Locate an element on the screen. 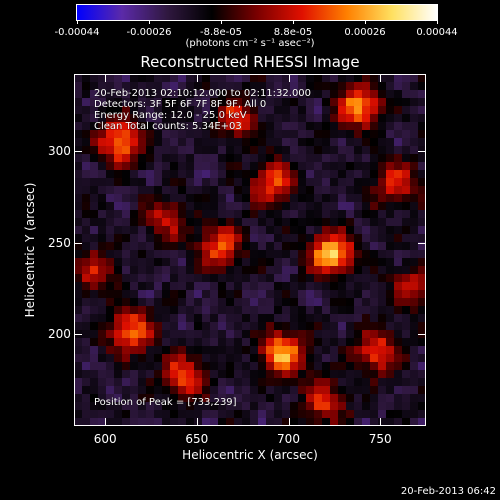 The height and width of the screenshot is (500, 500). y-tick-label: 200 is located at coordinates (59, 334).